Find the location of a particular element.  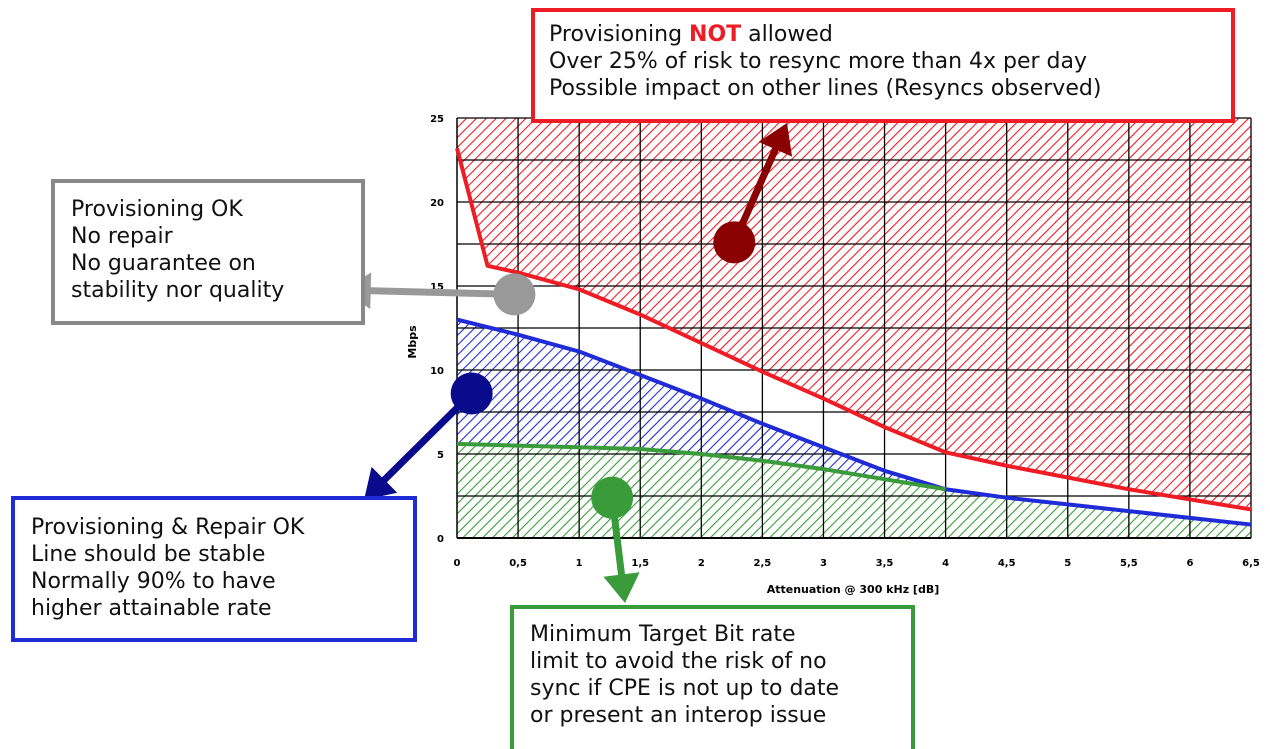

callout-not-allowed-emphasis: NOT is located at coordinates (715, 34).